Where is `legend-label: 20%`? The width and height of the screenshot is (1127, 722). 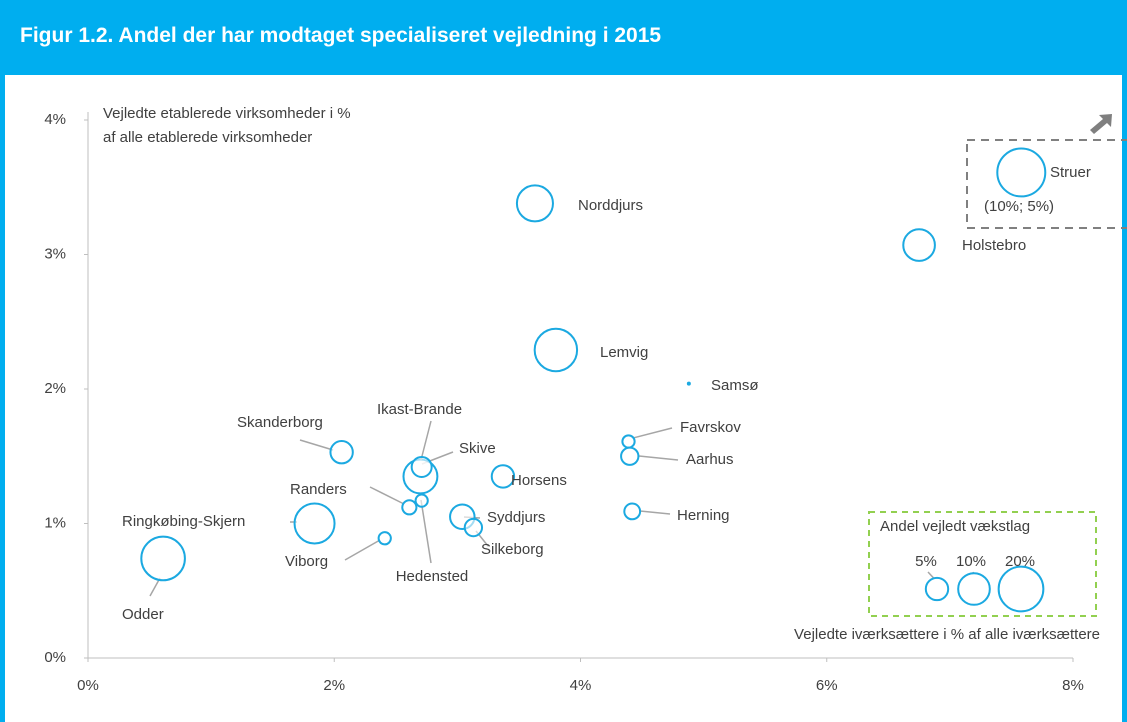
legend-label: 20% is located at coordinates (1020, 561).